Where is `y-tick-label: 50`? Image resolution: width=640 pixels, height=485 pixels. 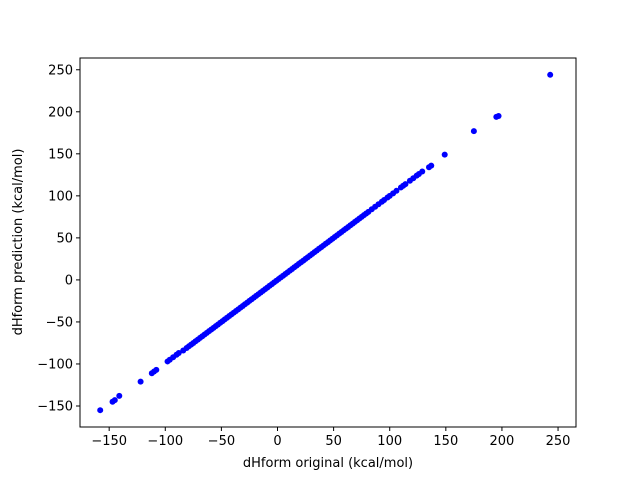
y-tick-label: 50 is located at coordinates (64, 238).